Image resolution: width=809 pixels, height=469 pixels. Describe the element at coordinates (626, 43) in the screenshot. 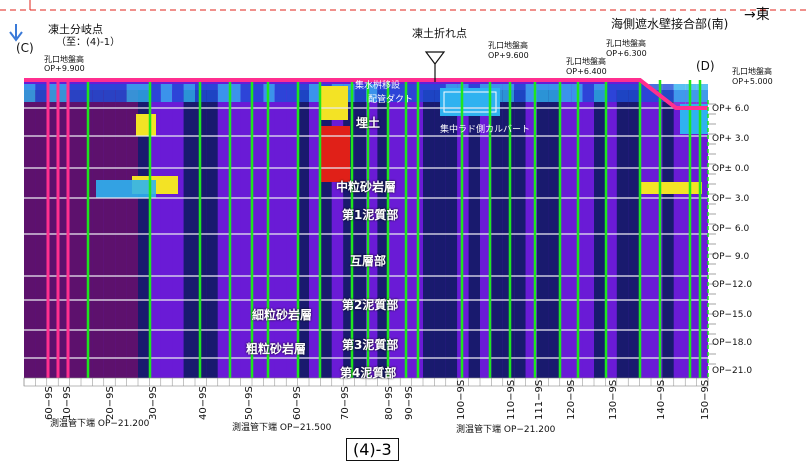

I see `elev3-title: 孔口地盤高` at that location.